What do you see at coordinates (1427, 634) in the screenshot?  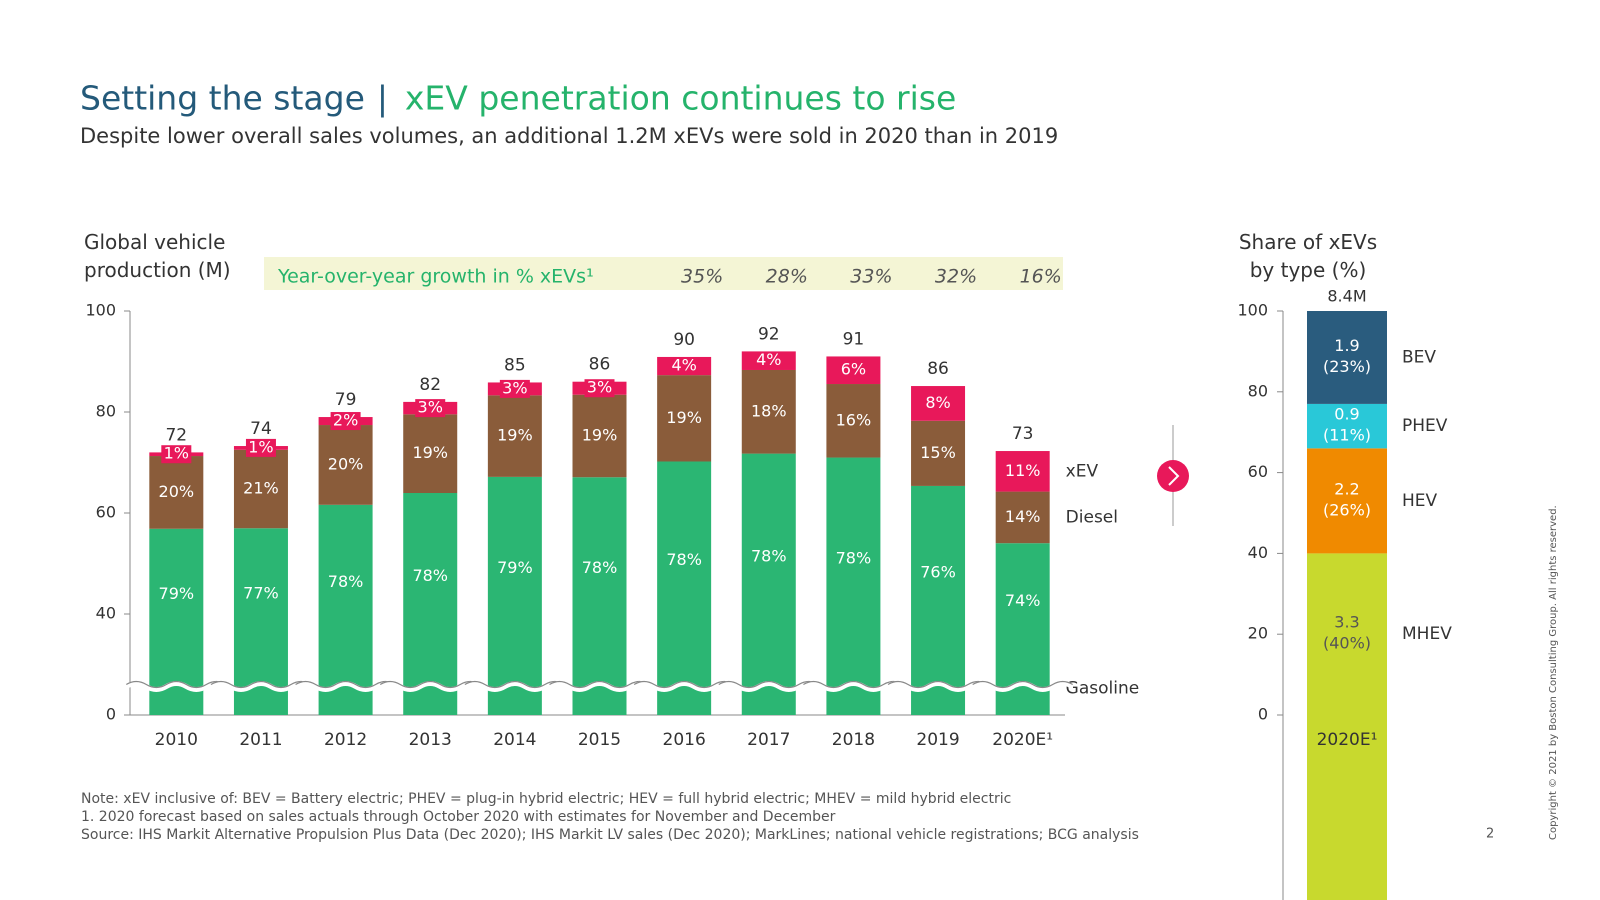 I see `segment-name: MHEV` at bounding box center [1427, 634].